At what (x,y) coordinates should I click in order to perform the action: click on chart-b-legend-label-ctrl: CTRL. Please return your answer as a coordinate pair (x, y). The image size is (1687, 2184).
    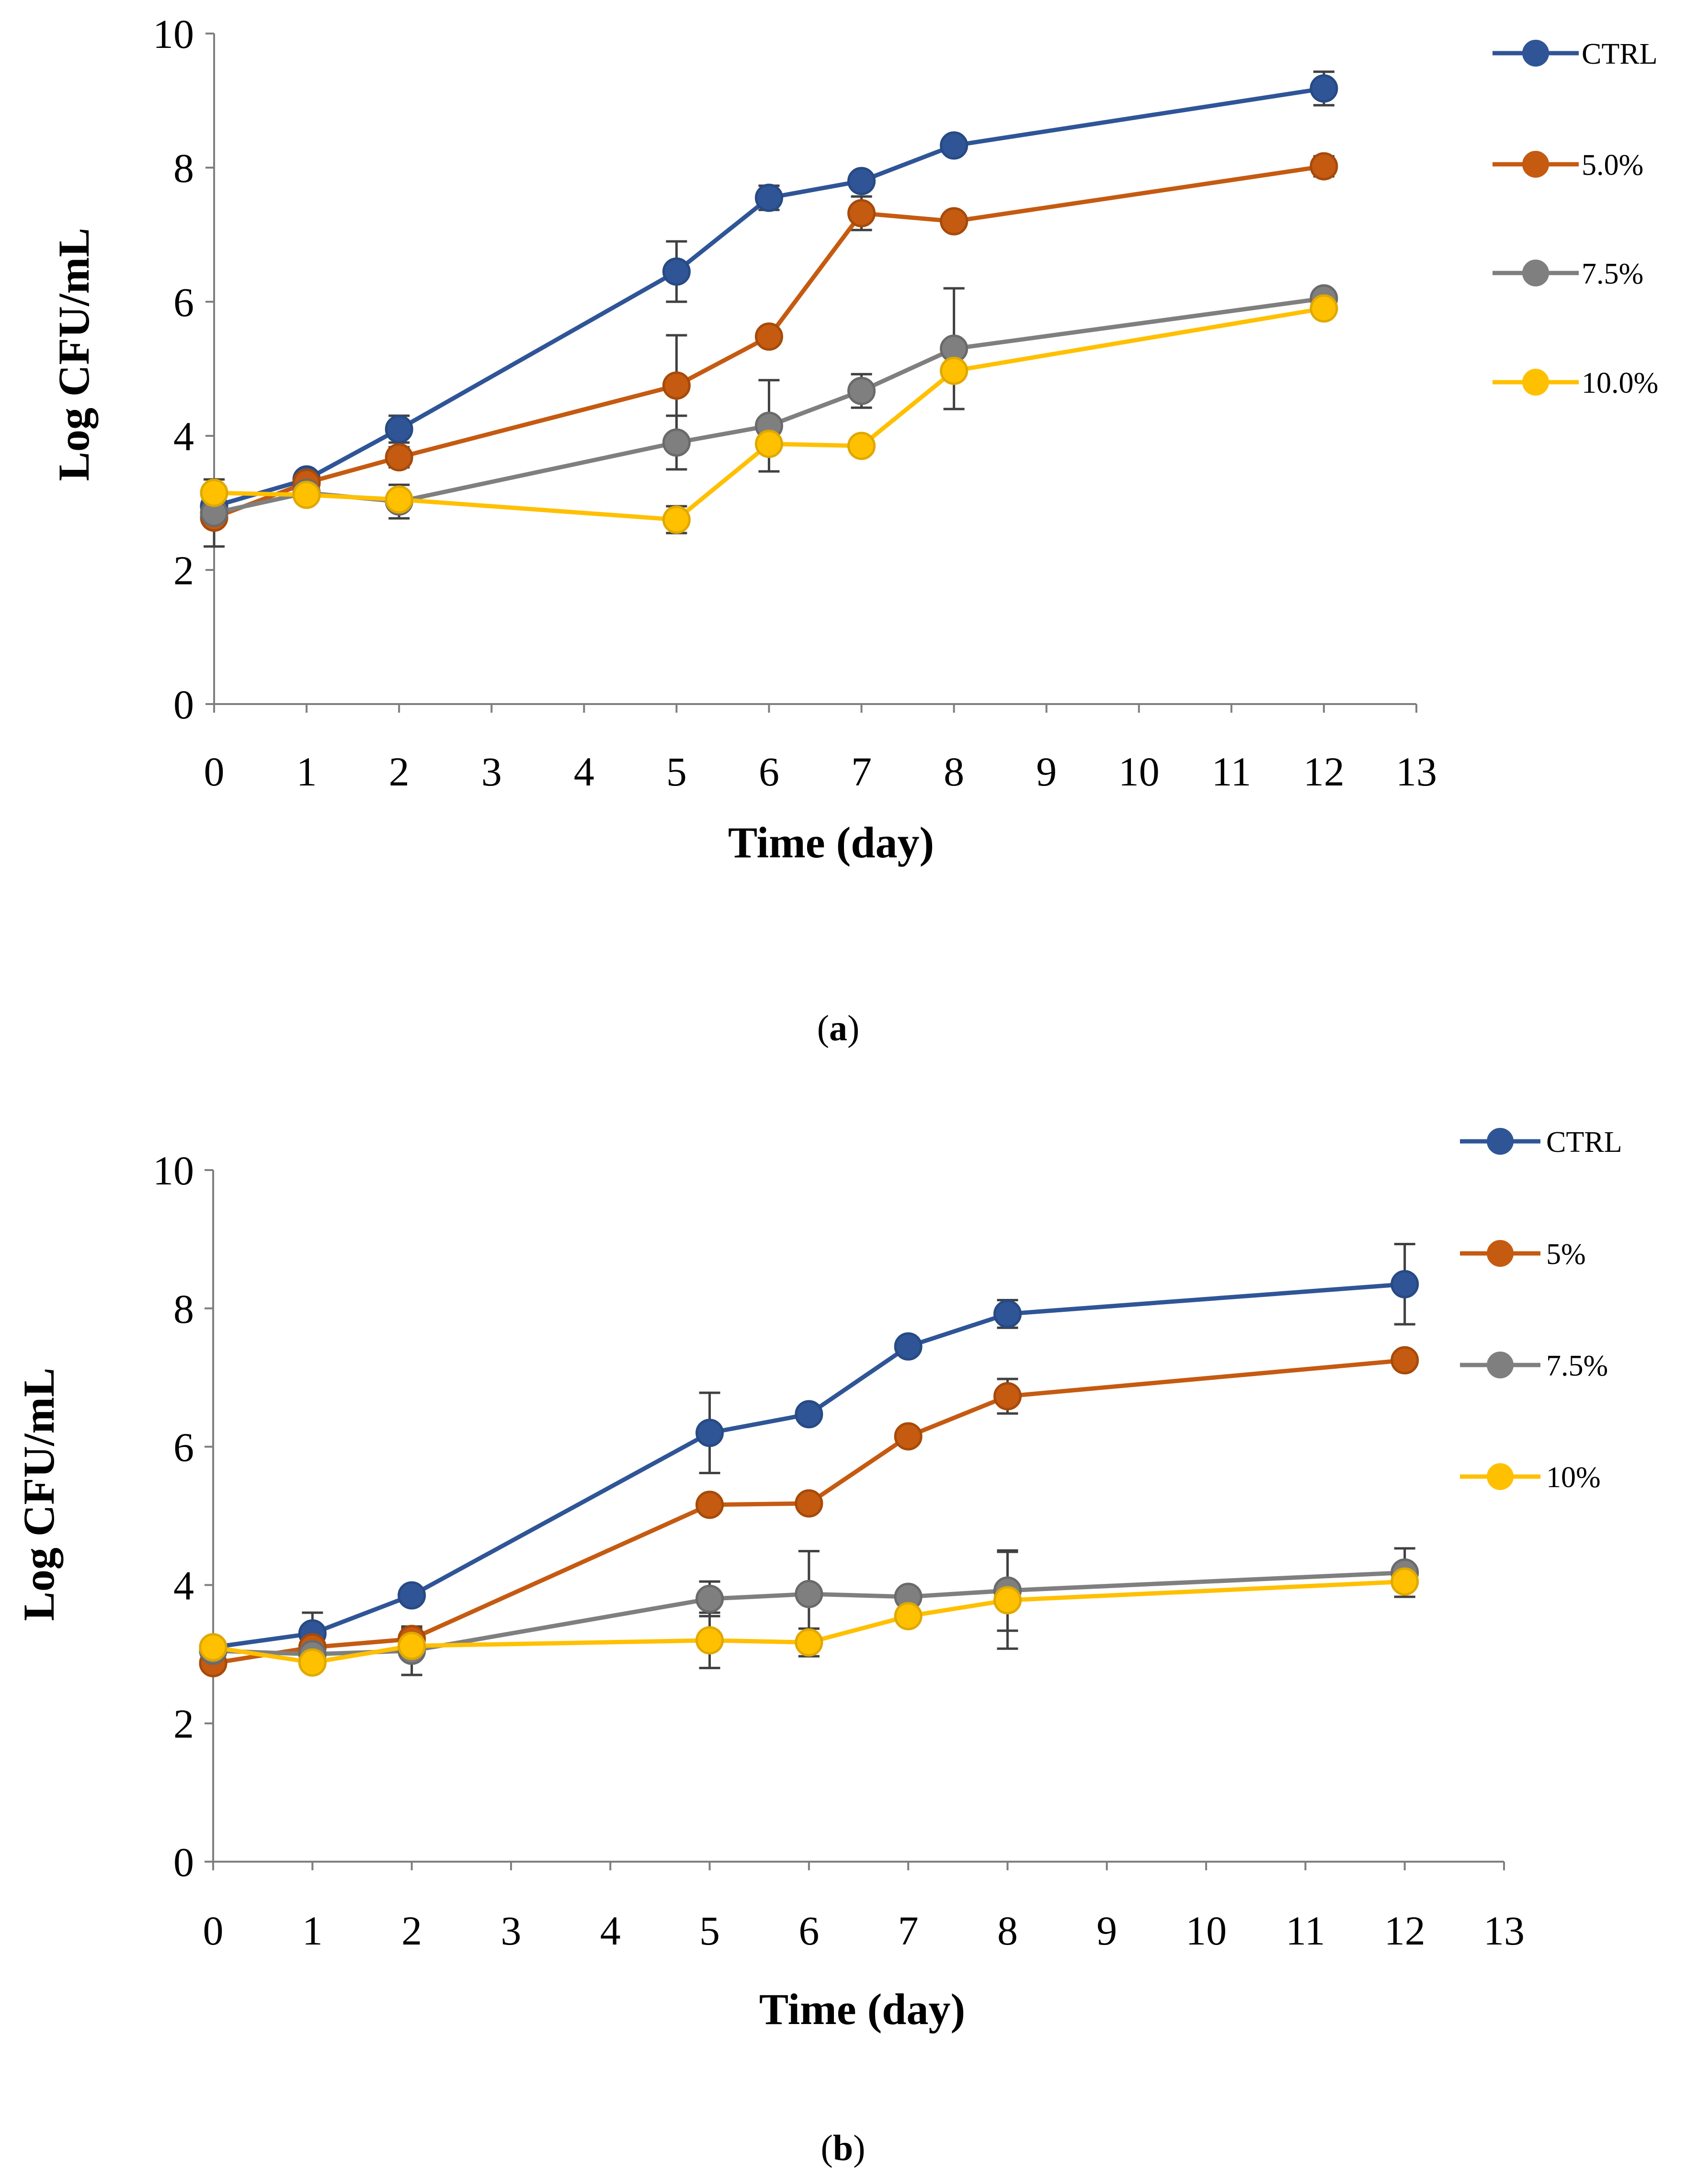
    Looking at the image, I should click on (1584, 1142).